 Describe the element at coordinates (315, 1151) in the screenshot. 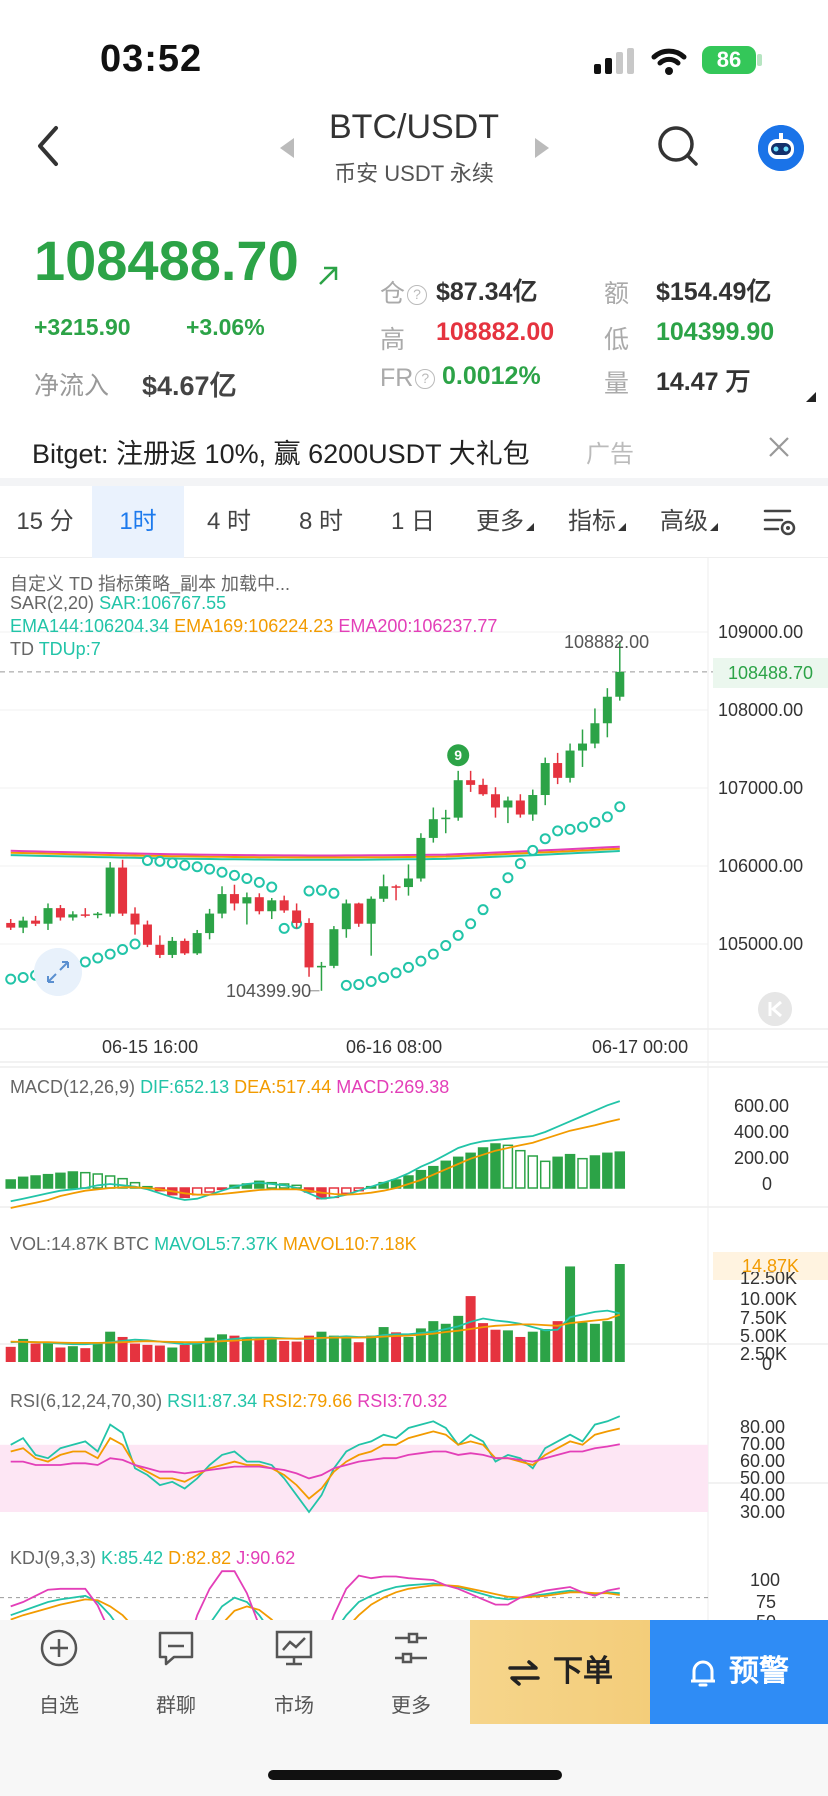

I see `macd-dif-line` at that location.